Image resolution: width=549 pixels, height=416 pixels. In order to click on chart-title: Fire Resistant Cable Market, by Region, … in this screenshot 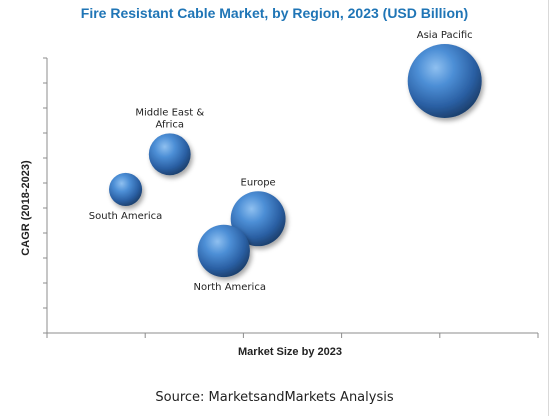, I will do `click(274, 13)`.